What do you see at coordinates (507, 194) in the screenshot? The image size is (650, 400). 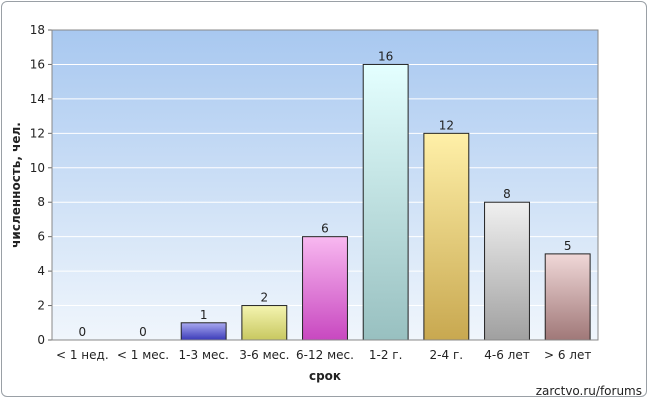 I see `bar-value-label: 8` at bounding box center [507, 194].